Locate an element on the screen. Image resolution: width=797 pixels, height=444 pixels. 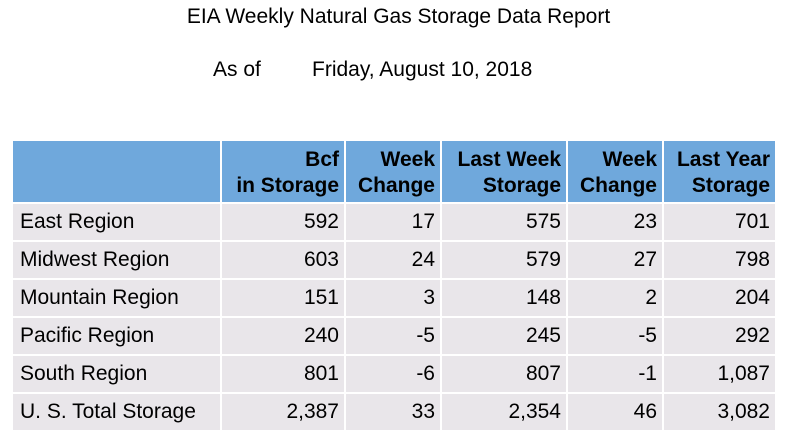
prior-week-change-cell: 46 is located at coordinates (615, 412).